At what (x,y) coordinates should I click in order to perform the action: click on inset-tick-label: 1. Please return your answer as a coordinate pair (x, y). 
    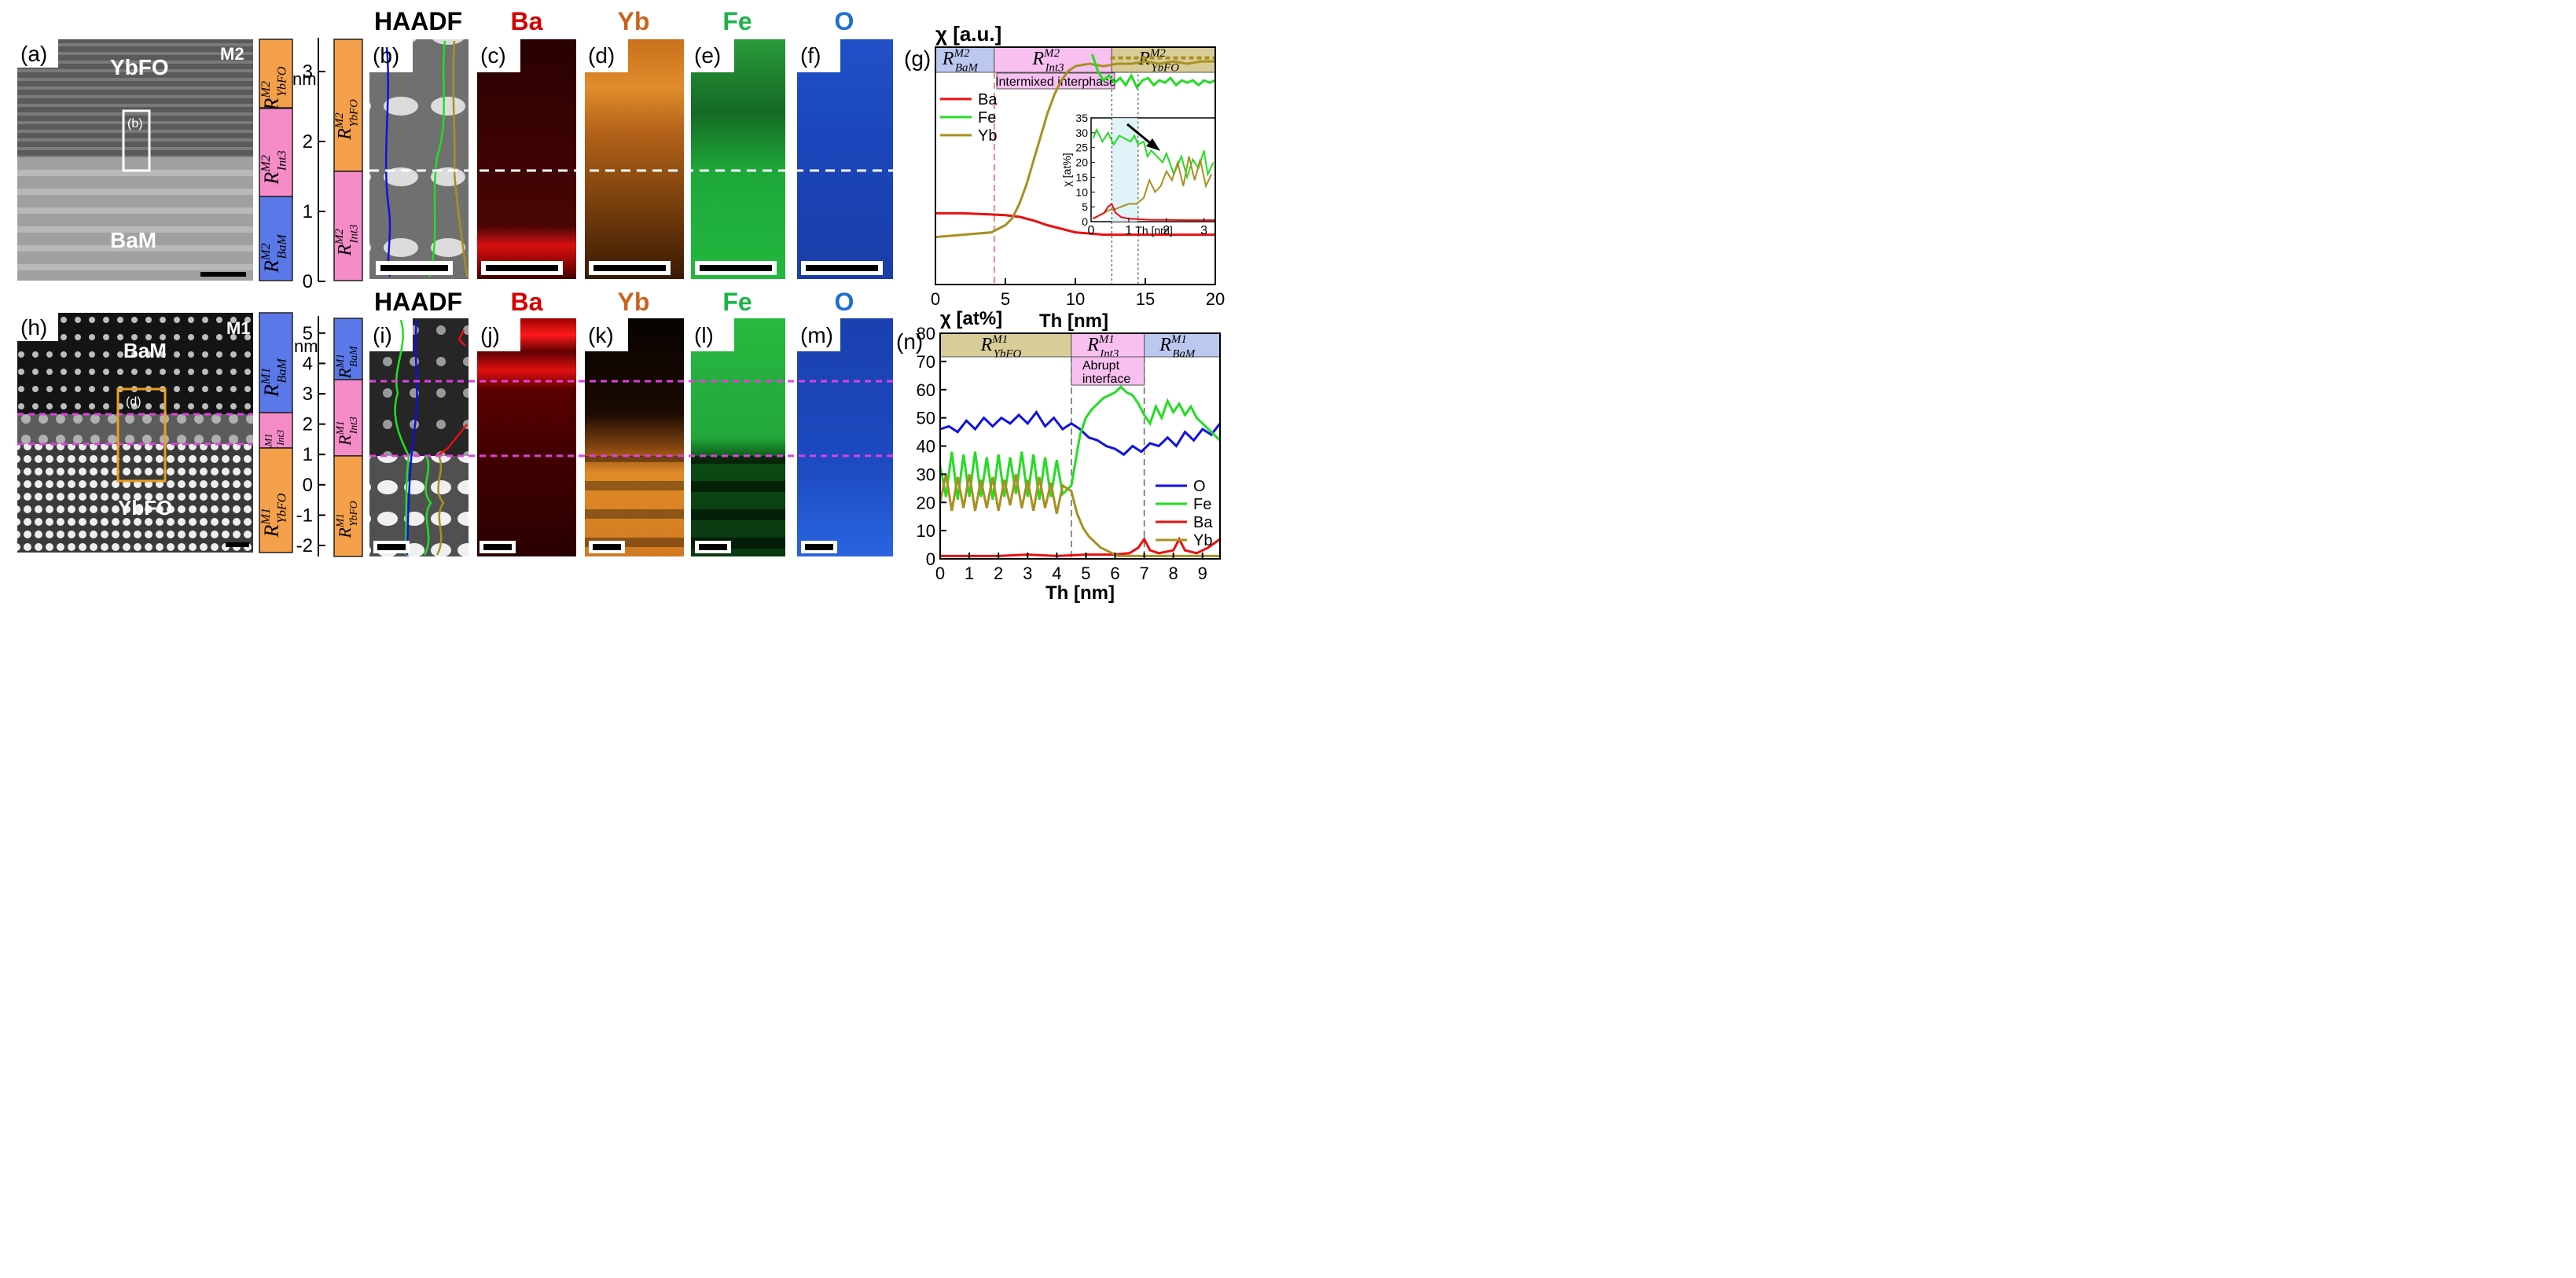
    Looking at the image, I should click on (1128, 230).